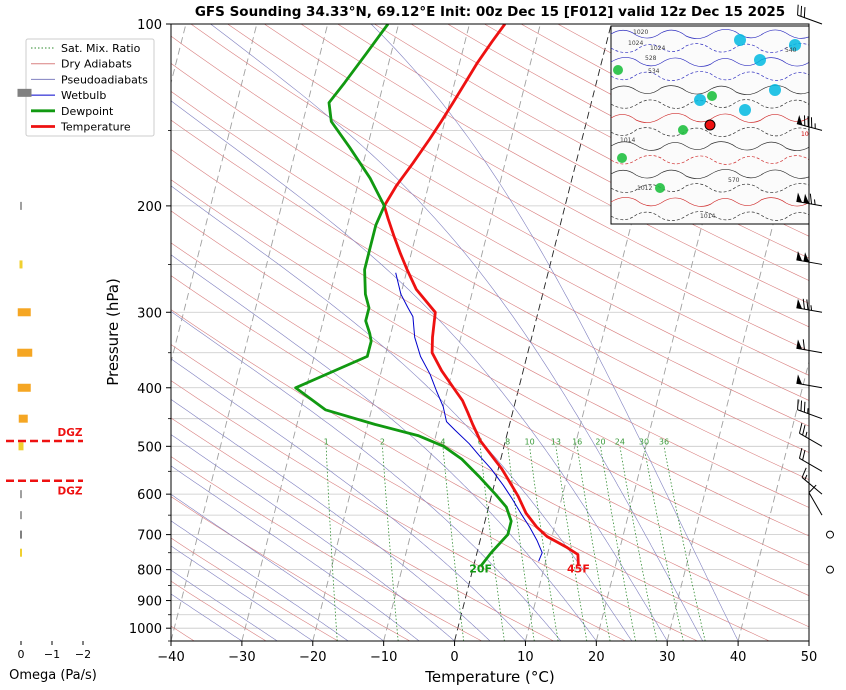 This screenshot has width=846, height=690. I want to click on mixing-ratio-label: 13, so click(556, 441).